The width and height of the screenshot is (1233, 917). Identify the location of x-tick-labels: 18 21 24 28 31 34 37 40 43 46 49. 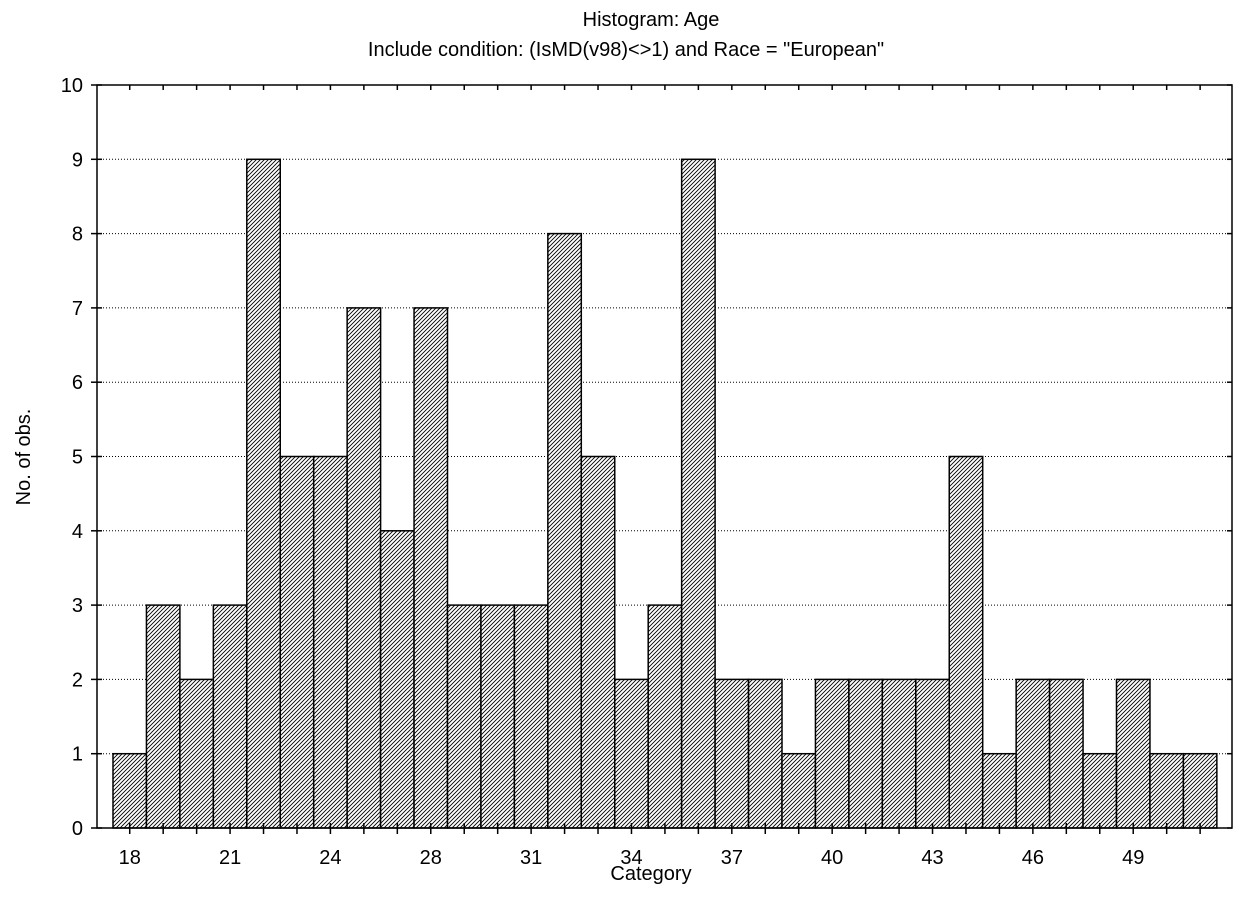
(632, 858).